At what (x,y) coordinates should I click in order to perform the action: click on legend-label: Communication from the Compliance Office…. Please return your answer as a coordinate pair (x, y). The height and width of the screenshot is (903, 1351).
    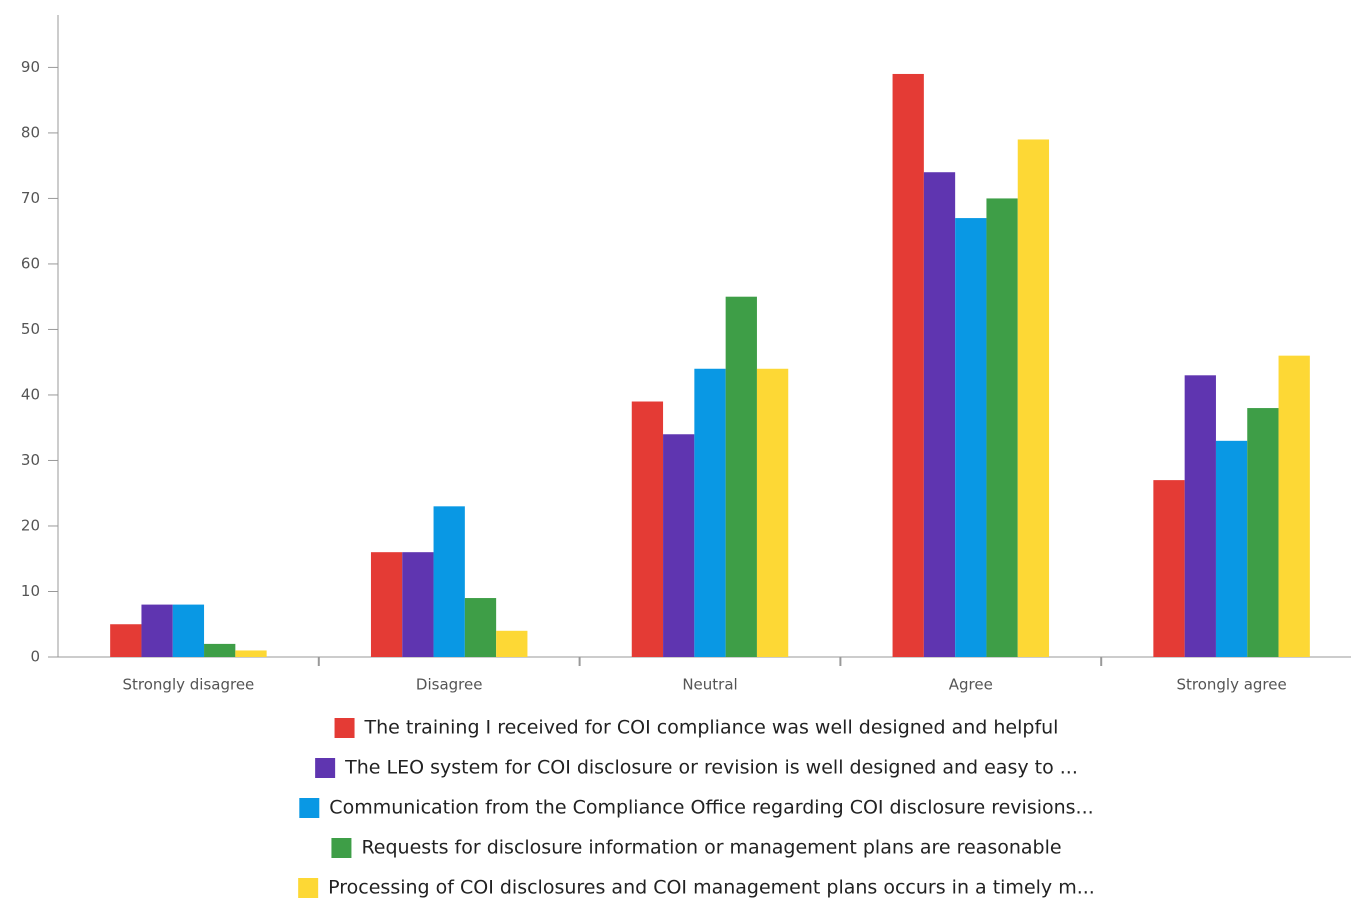
    Looking at the image, I should click on (711, 808).